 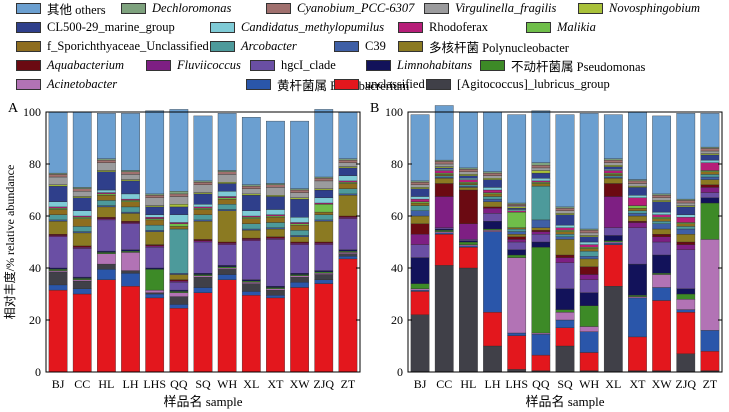 What do you see at coordinates (589, 384) in the screenshot?
I see `x-tick-label: WH` at bounding box center [589, 384].